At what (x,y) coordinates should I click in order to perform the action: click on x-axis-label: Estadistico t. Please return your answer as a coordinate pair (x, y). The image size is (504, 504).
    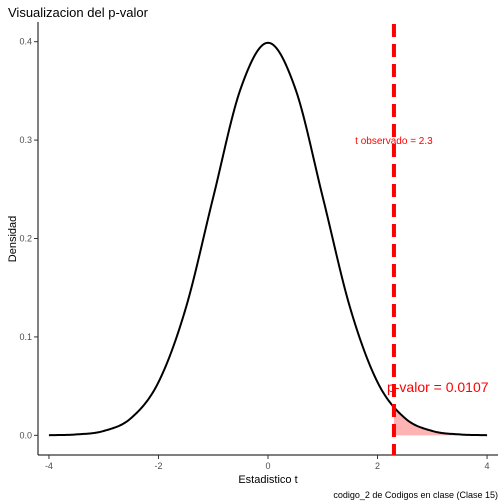
    Looking at the image, I should click on (267, 480).